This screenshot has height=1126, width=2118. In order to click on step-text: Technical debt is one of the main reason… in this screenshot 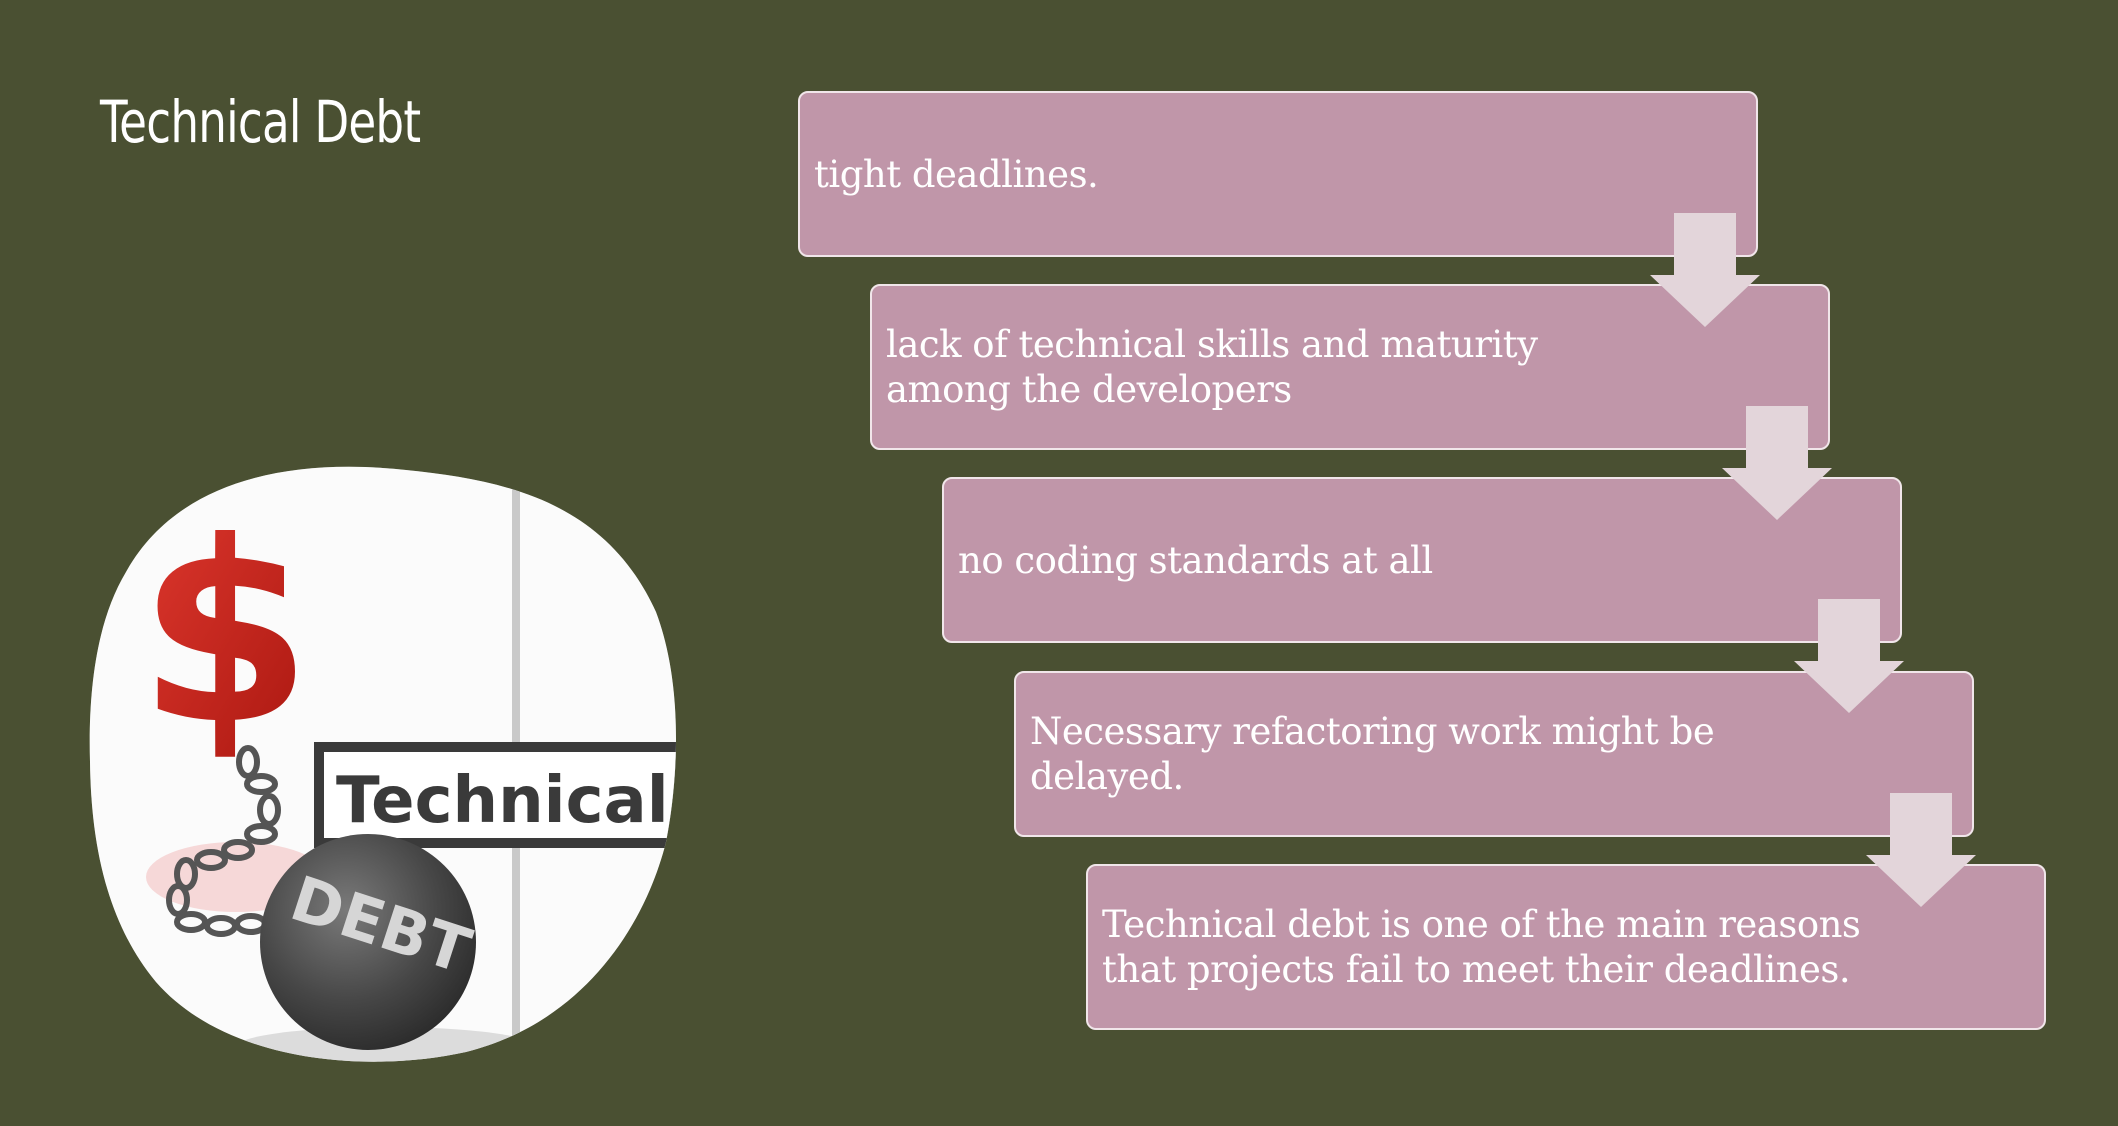, I will do `click(1481, 947)`.